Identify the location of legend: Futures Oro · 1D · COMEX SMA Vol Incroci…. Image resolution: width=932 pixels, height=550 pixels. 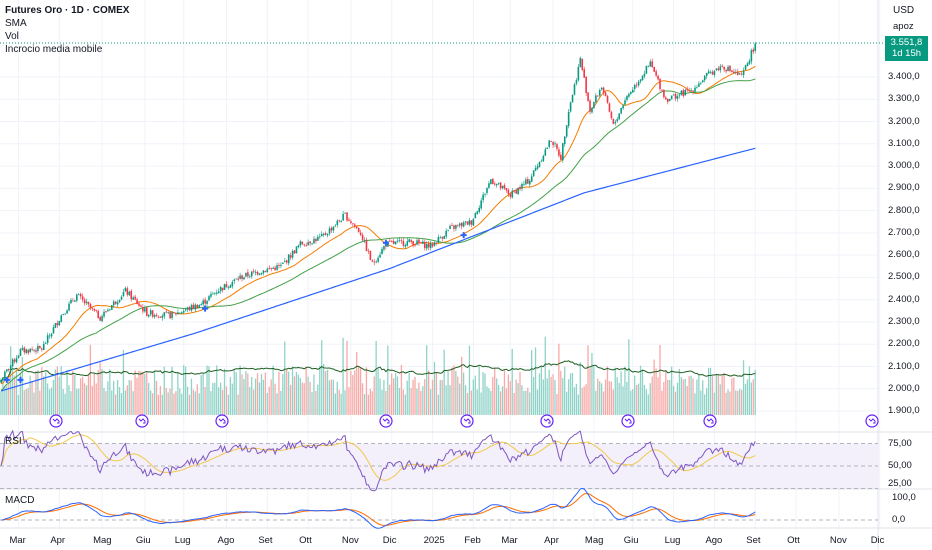
(67, 30).